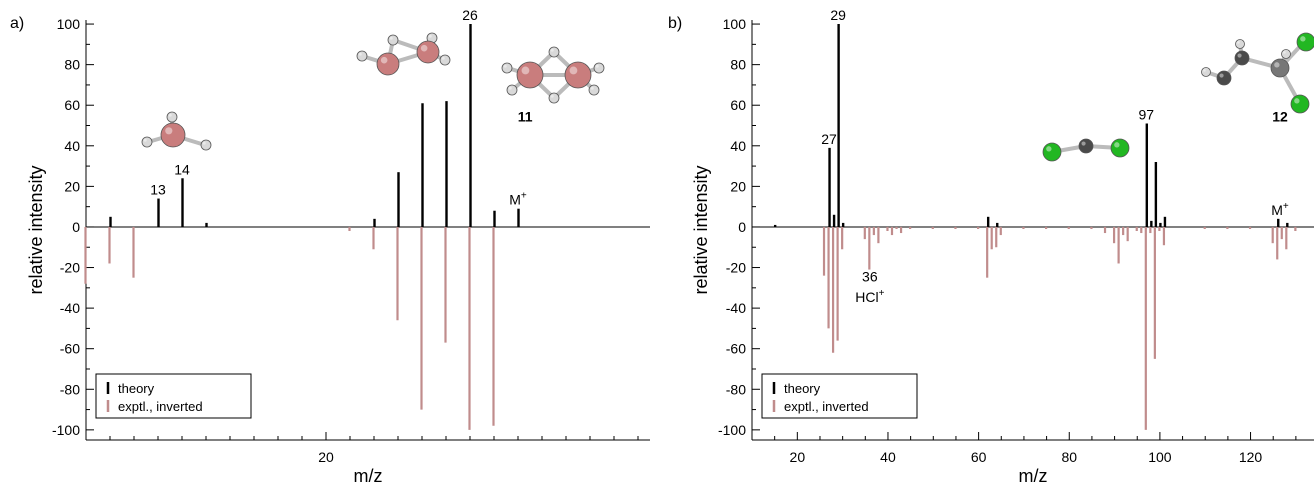 The height and width of the screenshot is (486, 1314). I want to click on peak-annotation: M+, so click(1280, 209).